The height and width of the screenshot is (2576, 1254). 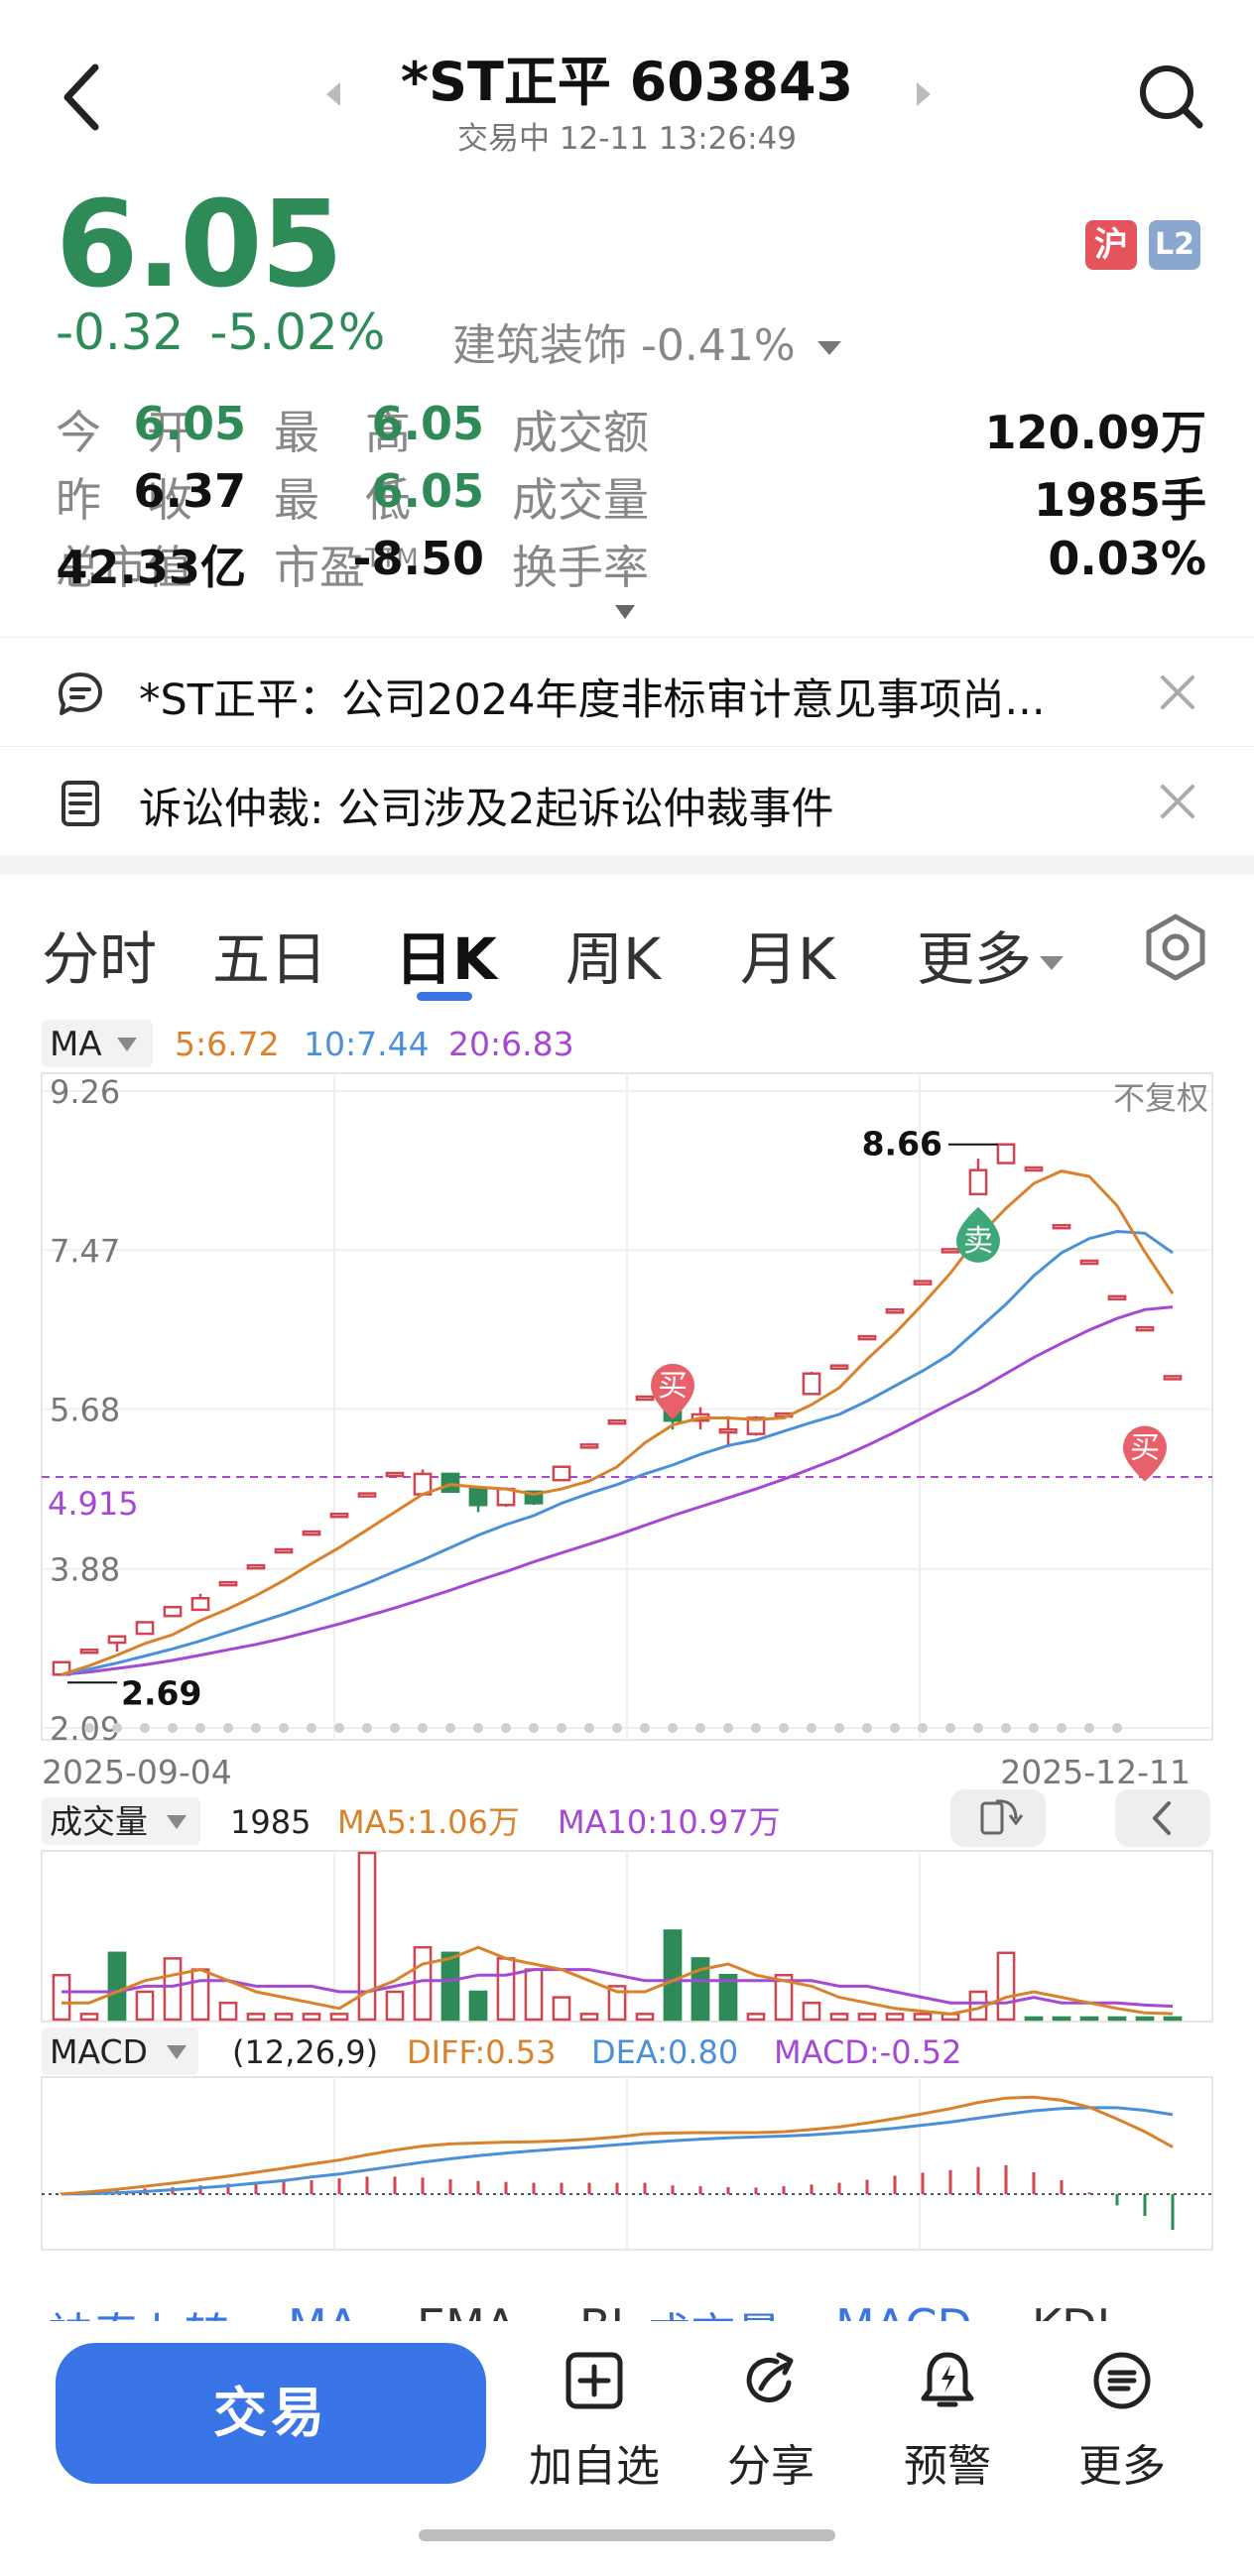 What do you see at coordinates (580, 500) in the screenshot?
I see `stat-label: 成交量` at bounding box center [580, 500].